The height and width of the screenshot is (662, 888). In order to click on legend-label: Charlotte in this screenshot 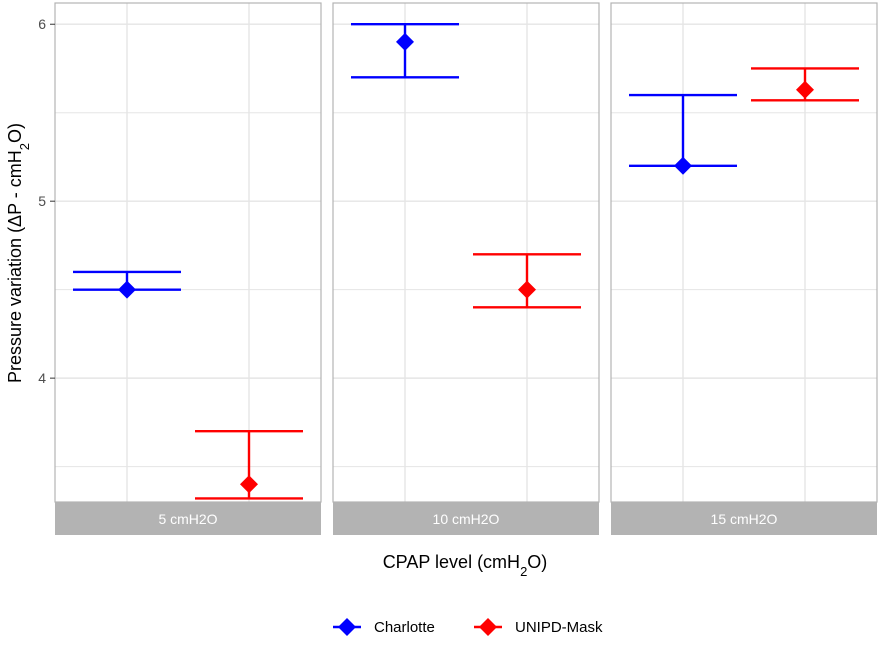, I will do `click(404, 627)`.